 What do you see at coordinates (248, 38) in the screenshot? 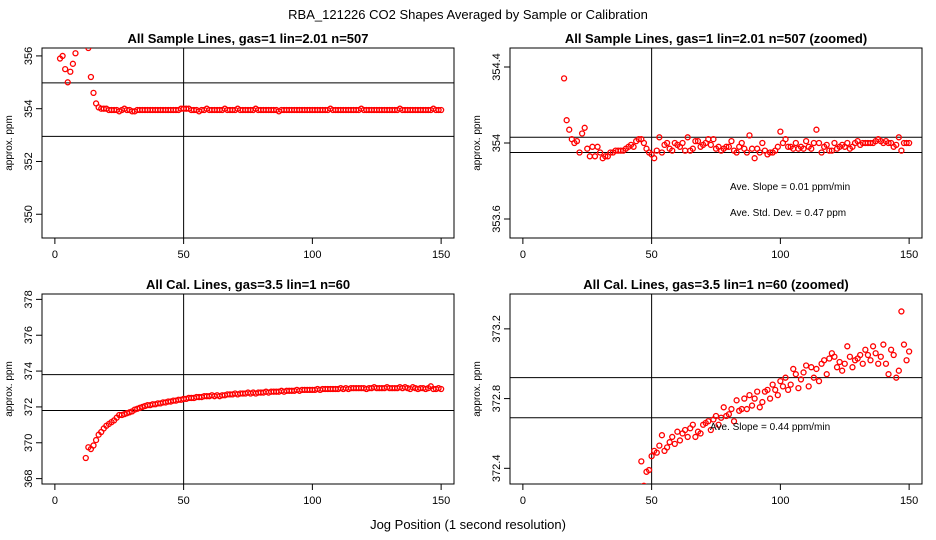
I see `panel-title: All Sample Lines, gas=1 lin=2.01 n=507` at bounding box center [248, 38].